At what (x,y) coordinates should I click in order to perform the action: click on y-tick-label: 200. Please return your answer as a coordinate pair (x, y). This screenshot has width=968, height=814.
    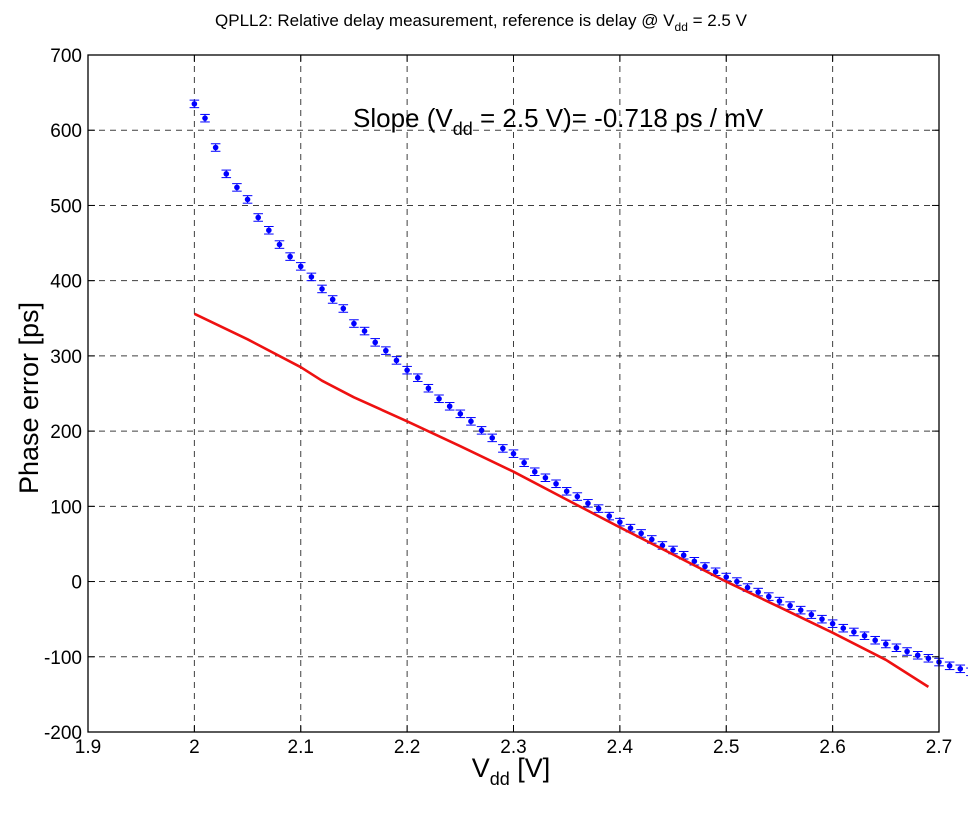
    Looking at the image, I should click on (66, 432).